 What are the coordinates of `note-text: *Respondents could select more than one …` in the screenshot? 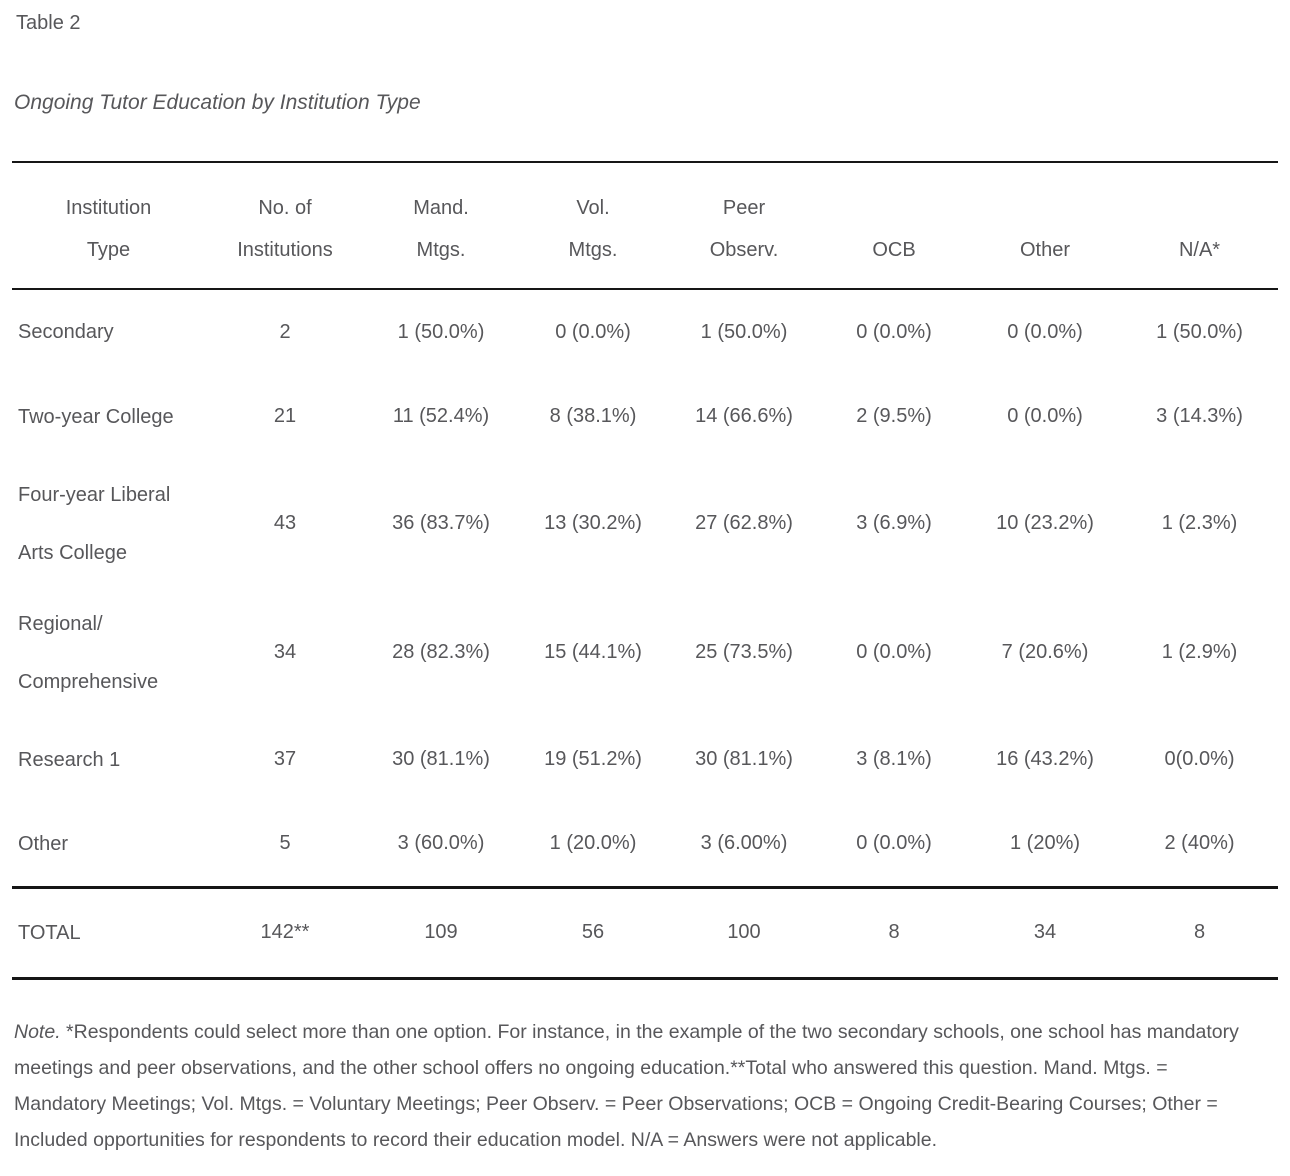 It's located at (626, 1085).